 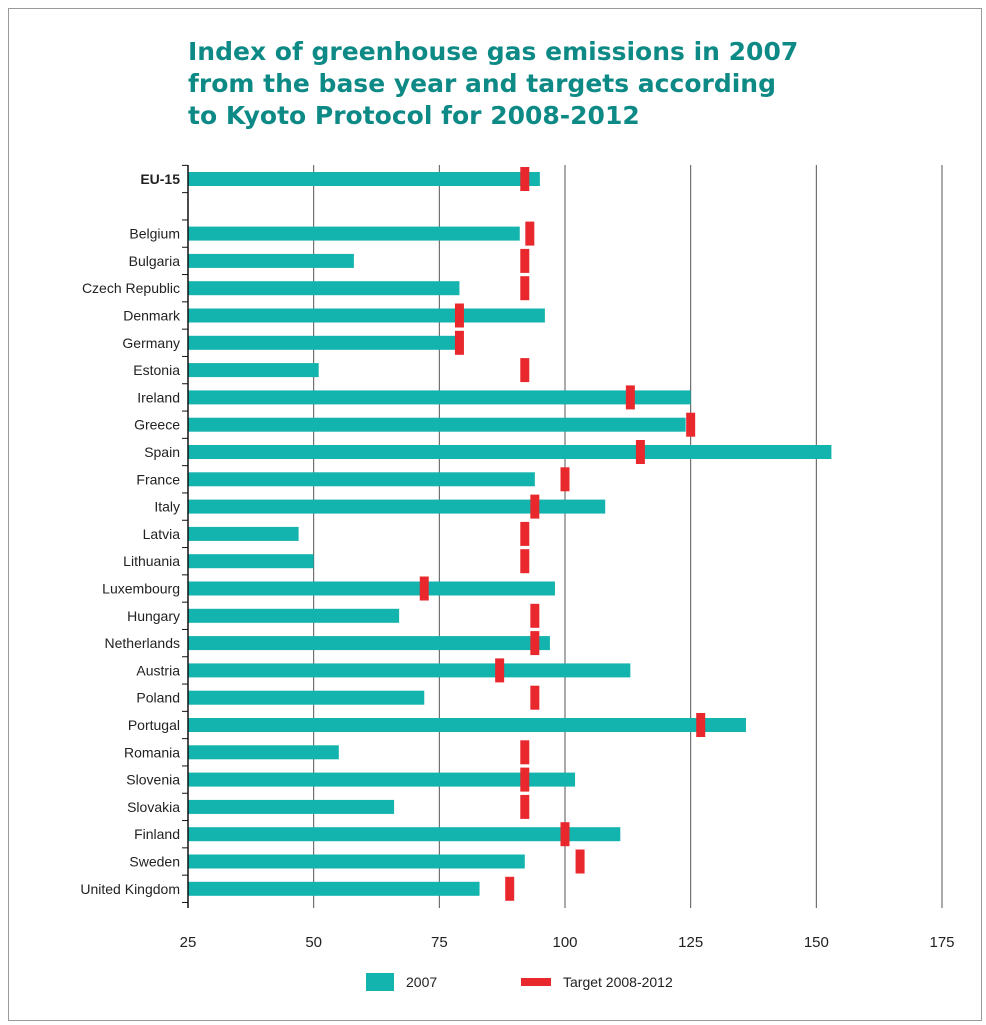 I want to click on category-label: EU-15, so click(x=160, y=179).